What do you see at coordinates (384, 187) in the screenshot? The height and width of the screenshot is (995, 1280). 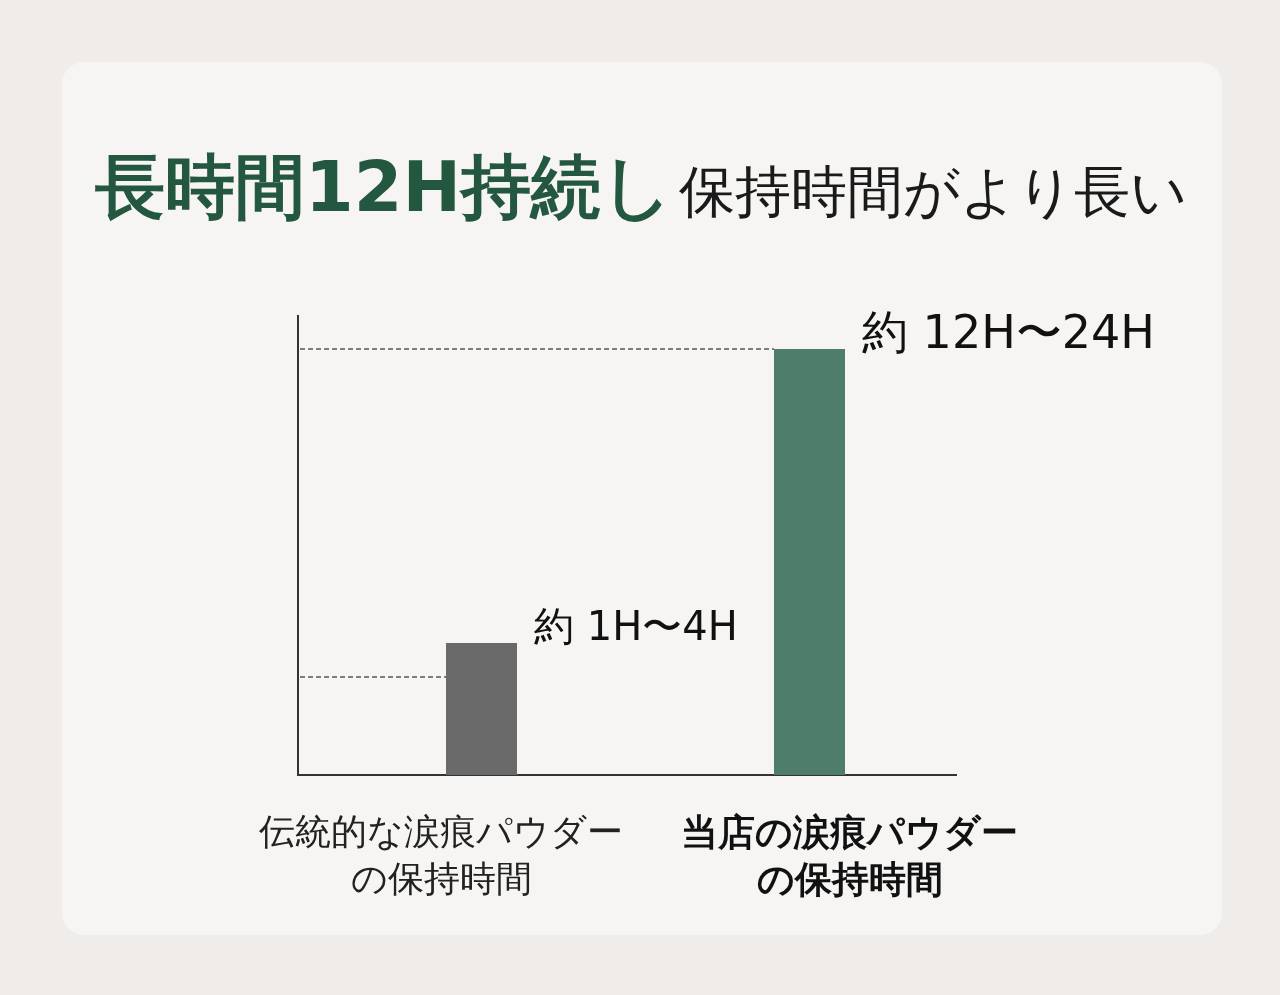 I see `chart-title: 長時間12H持続し` at bounding box center [384, 187].